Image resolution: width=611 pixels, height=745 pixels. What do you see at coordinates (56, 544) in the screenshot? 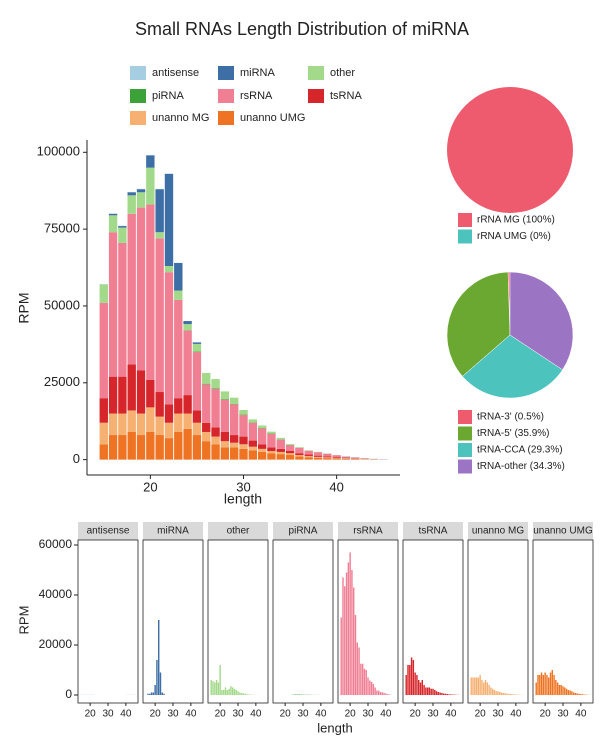
I see `y-tick-label: 60000` at bounding box center [56, 544].